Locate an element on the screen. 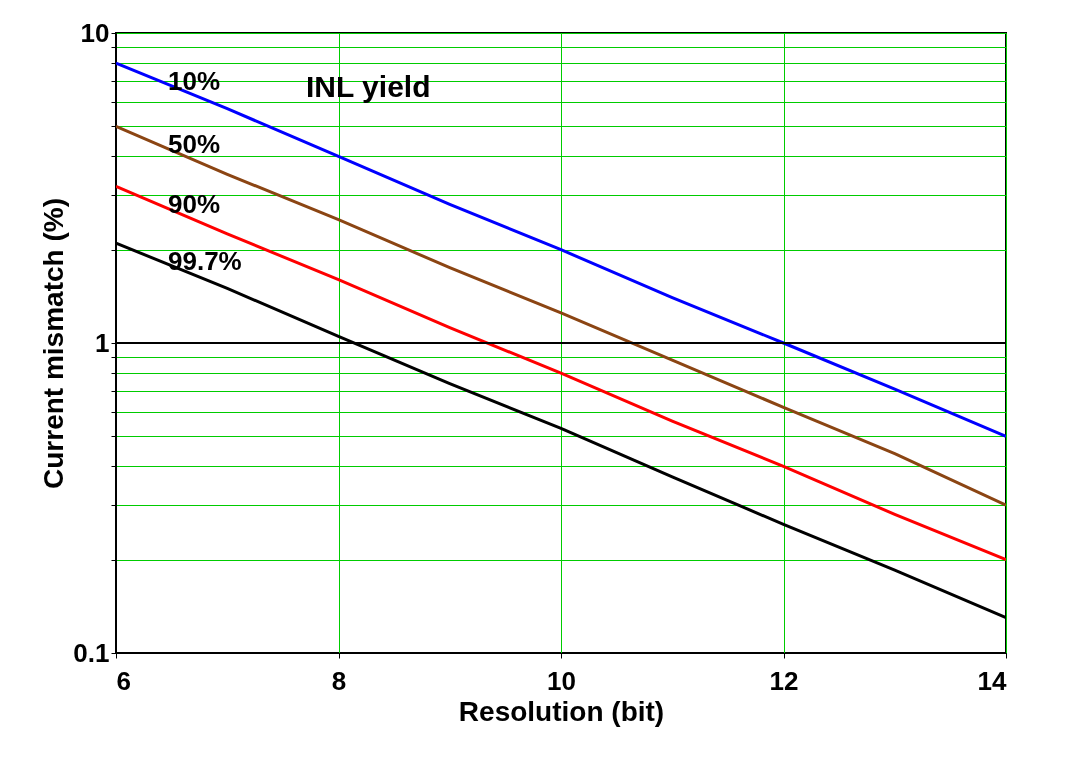 The image size is (1083, 774). series-label: 99.7% is located at coordinates (205, 261).